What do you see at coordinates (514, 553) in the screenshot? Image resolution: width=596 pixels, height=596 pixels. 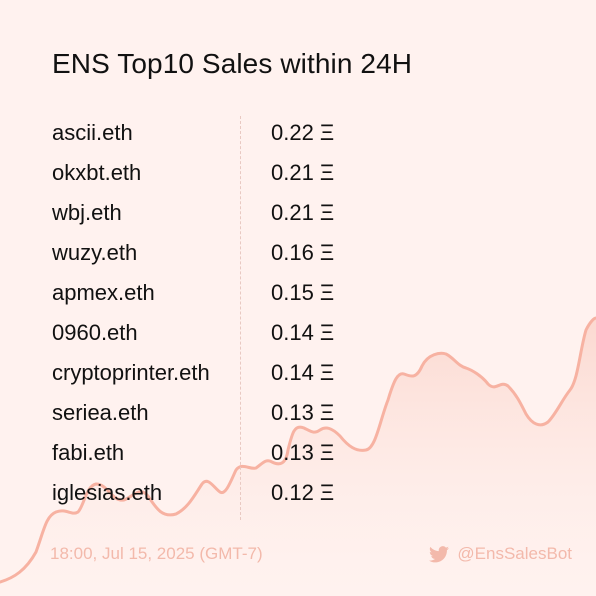 I see `bot-handle-label: @EnsSalesBot` at bounding box center [514, 553].